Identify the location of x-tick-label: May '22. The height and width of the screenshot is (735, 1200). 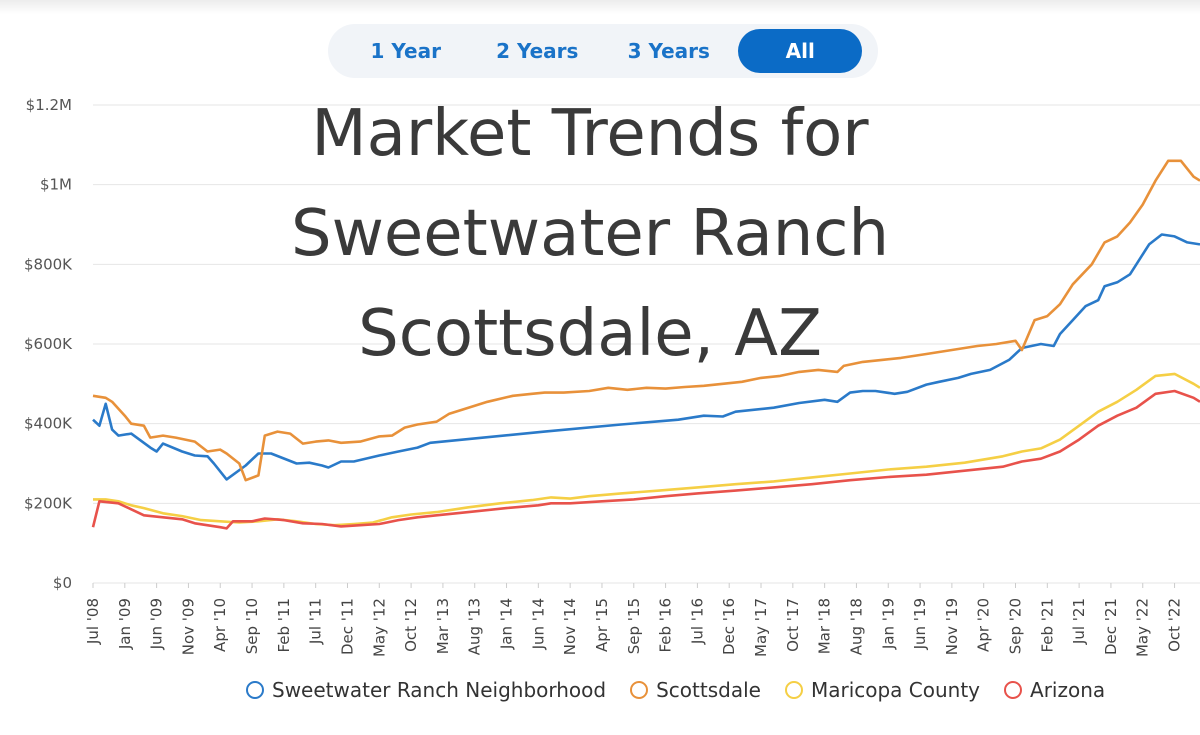
(1143, 627).